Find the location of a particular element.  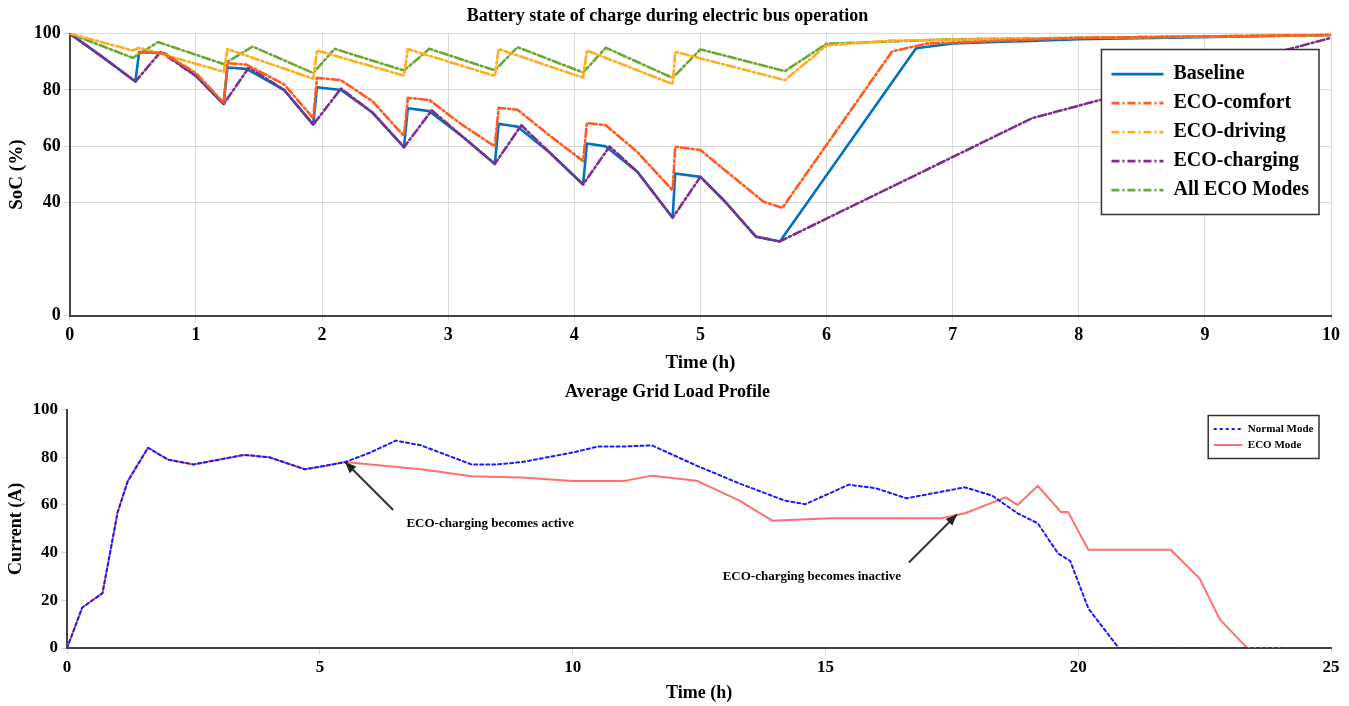

x-tick-label: 0 is located at coordinates (70, 334).